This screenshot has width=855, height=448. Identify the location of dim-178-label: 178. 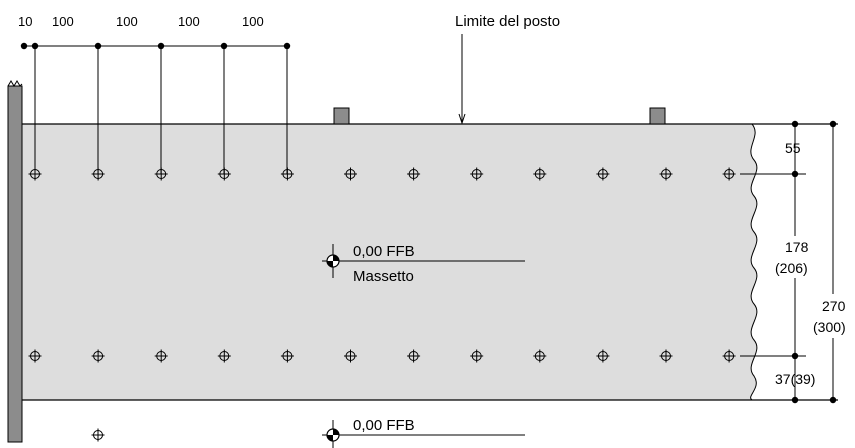
(797, 247).